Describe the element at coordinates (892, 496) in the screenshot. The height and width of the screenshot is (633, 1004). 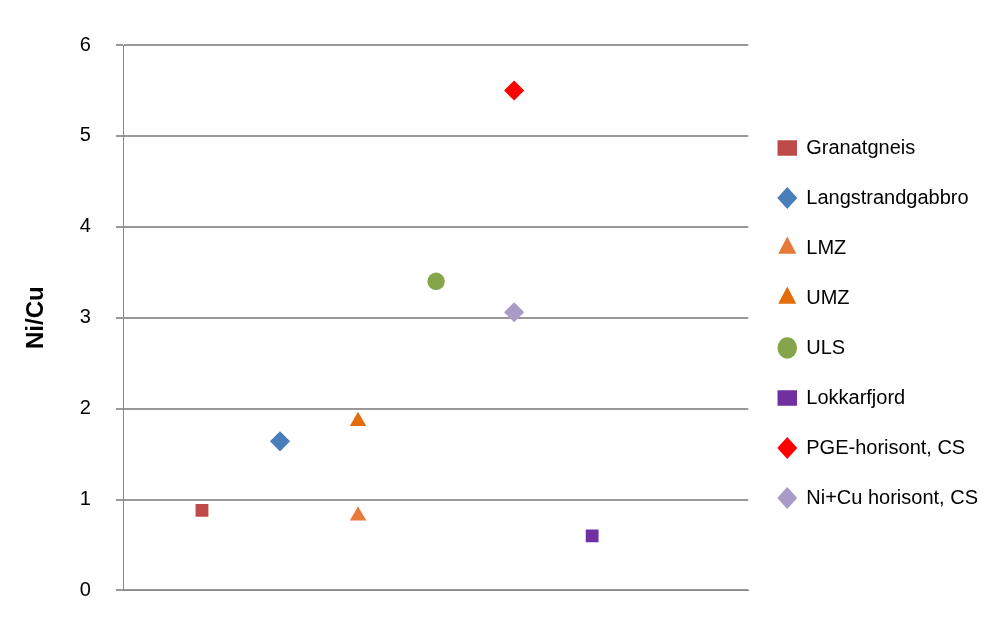
I see `legend-label: Ni+Cu horisont, CS` at that location.